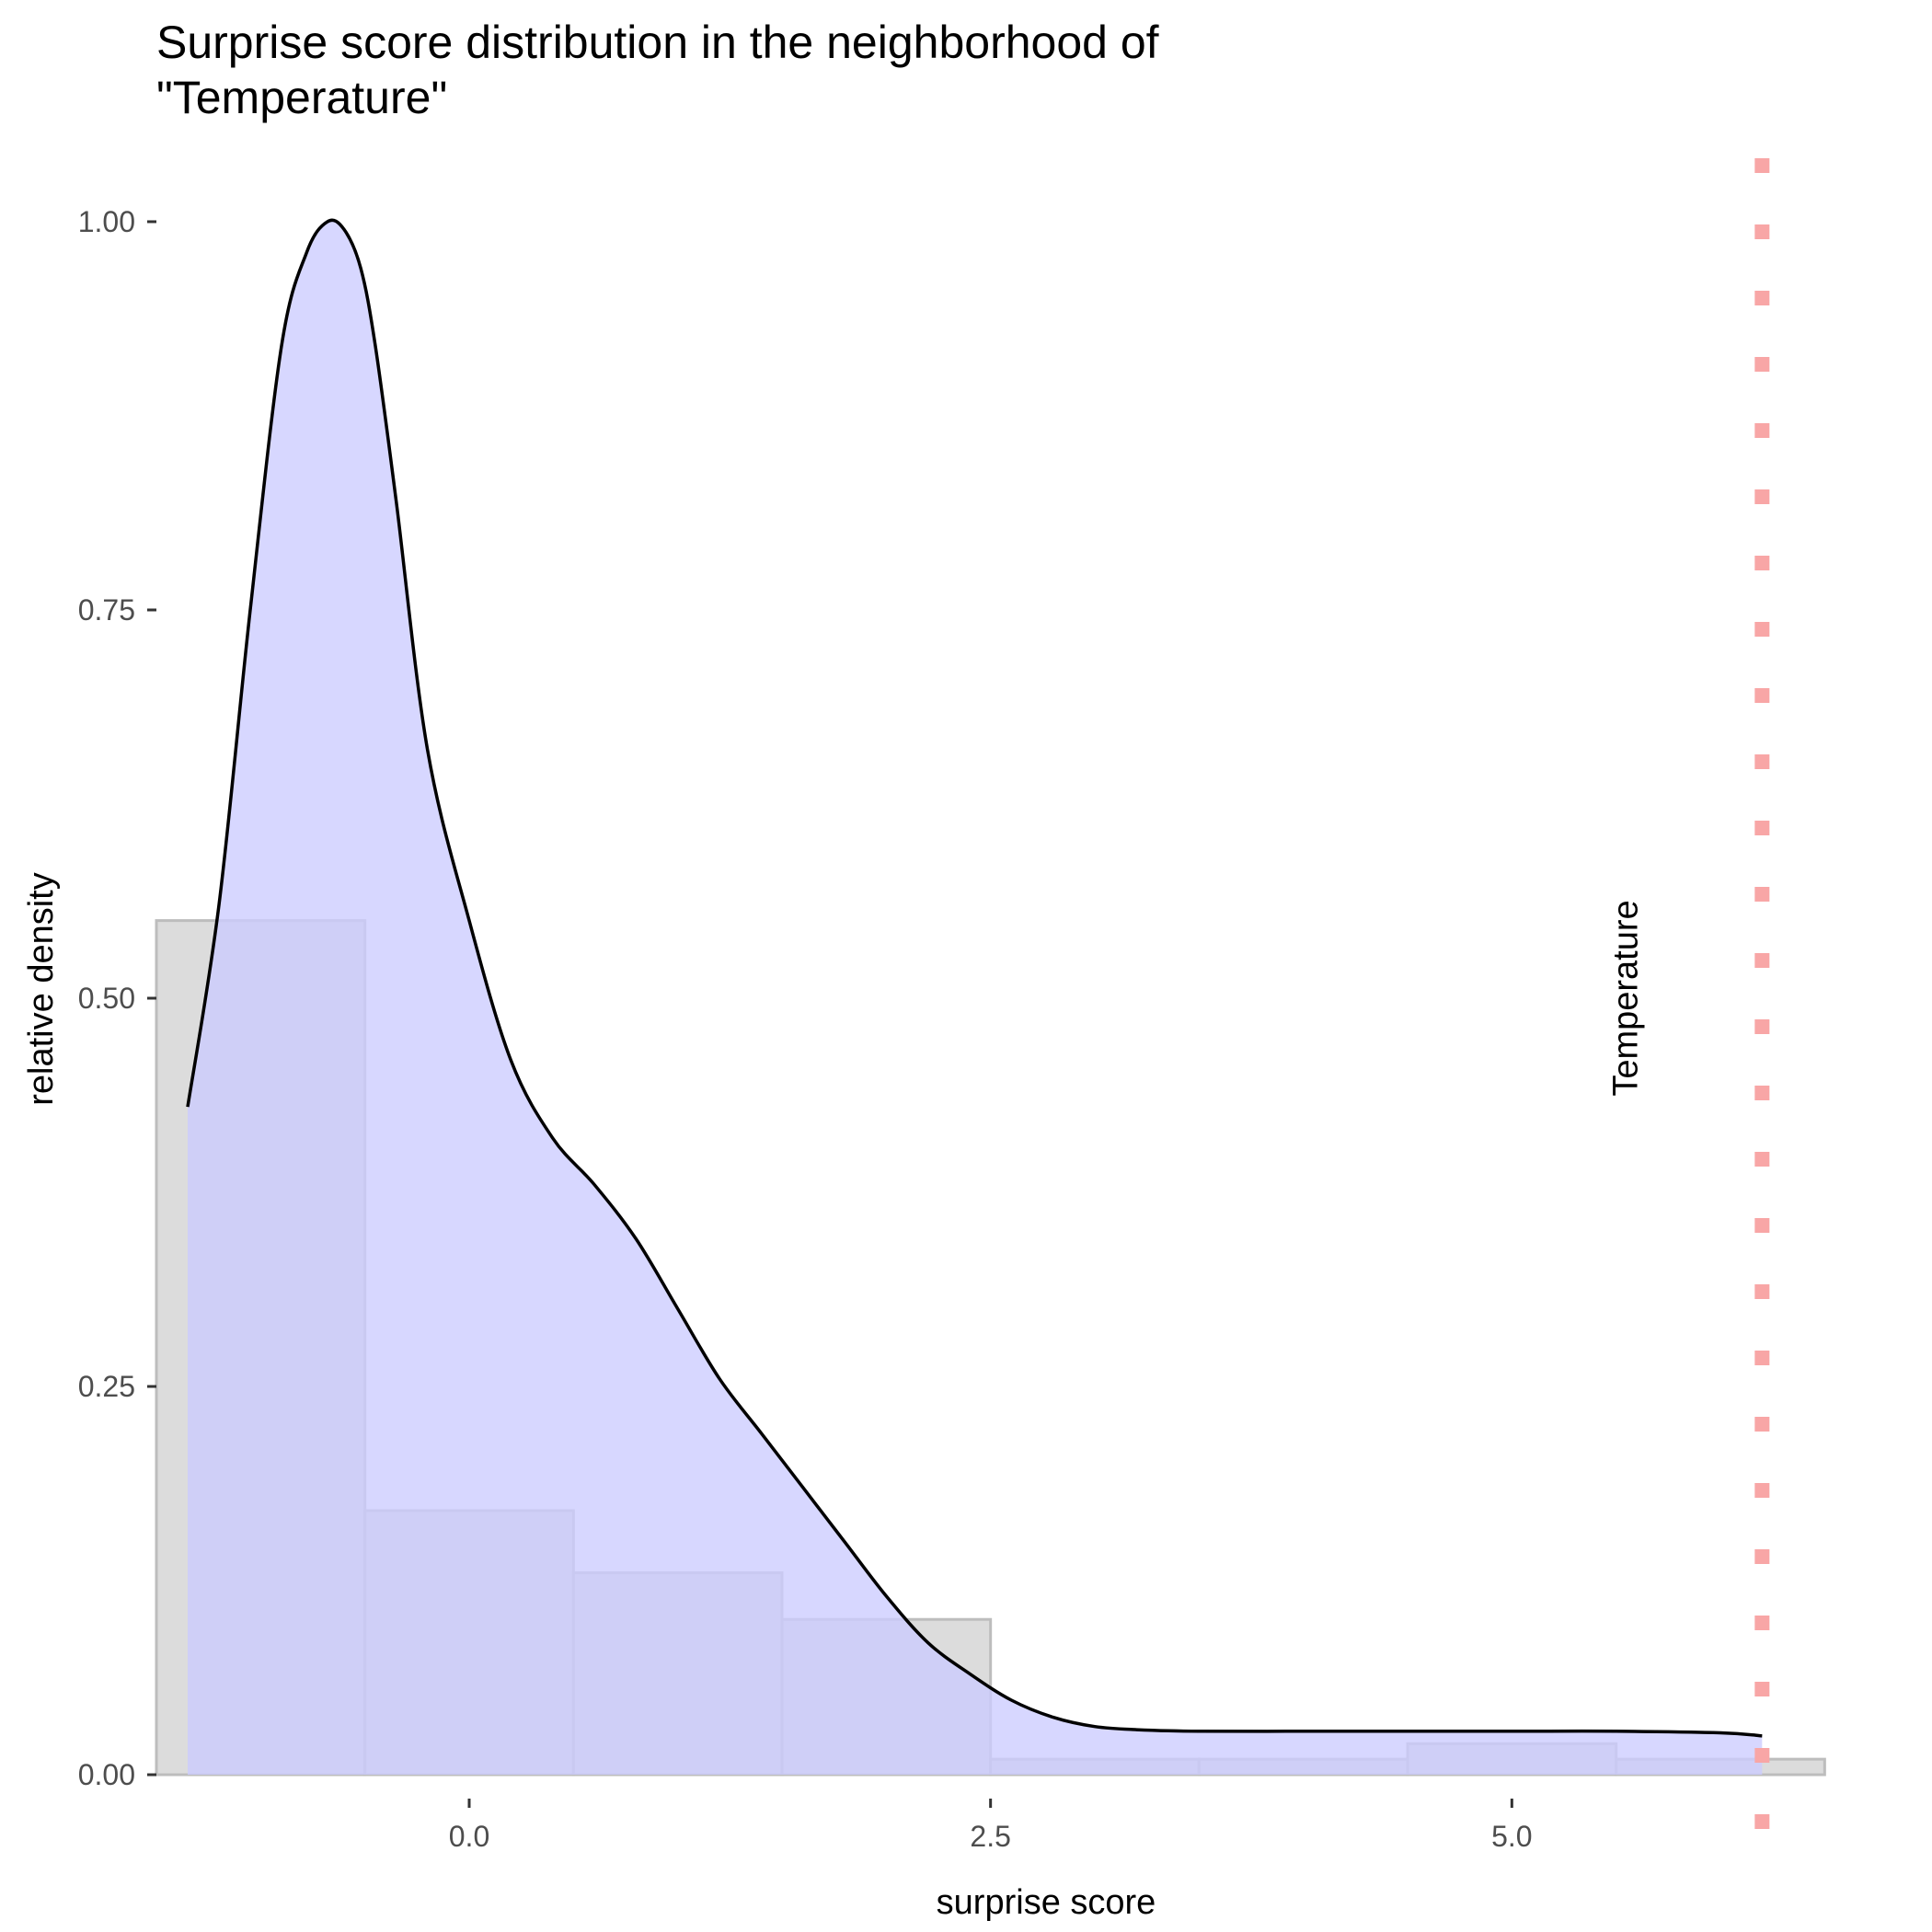  What do you see at coordinates (106, 1386) in the screenshot?
I see `y-tick-label-1: 0.25` at bounding box center [106, 1386].